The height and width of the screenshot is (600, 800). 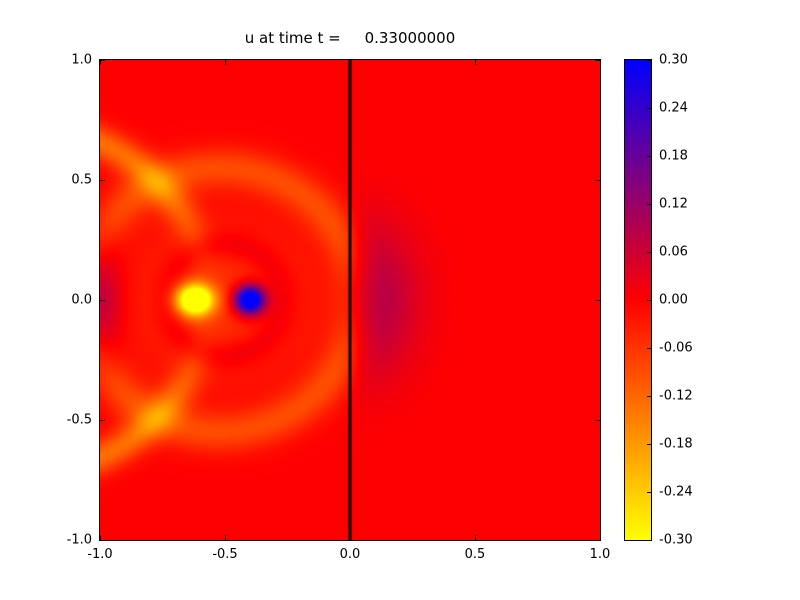 I want to click on x-tick-label: 0.5, so click(x=475, y=554).